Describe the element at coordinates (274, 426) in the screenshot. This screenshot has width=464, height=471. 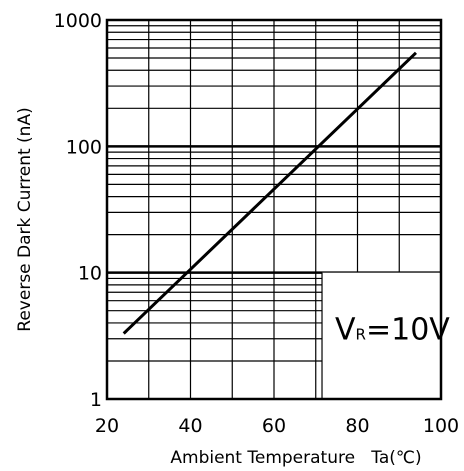
I see `x-tick-label: 60` at that location.